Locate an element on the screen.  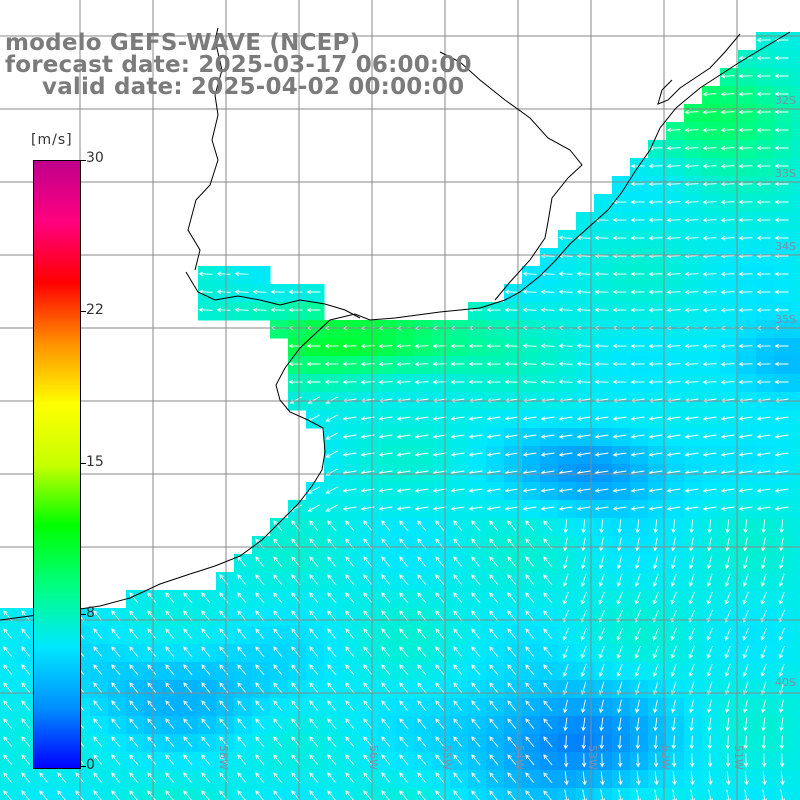
lagoa-patos-shore is located at coordinates (699, 69).